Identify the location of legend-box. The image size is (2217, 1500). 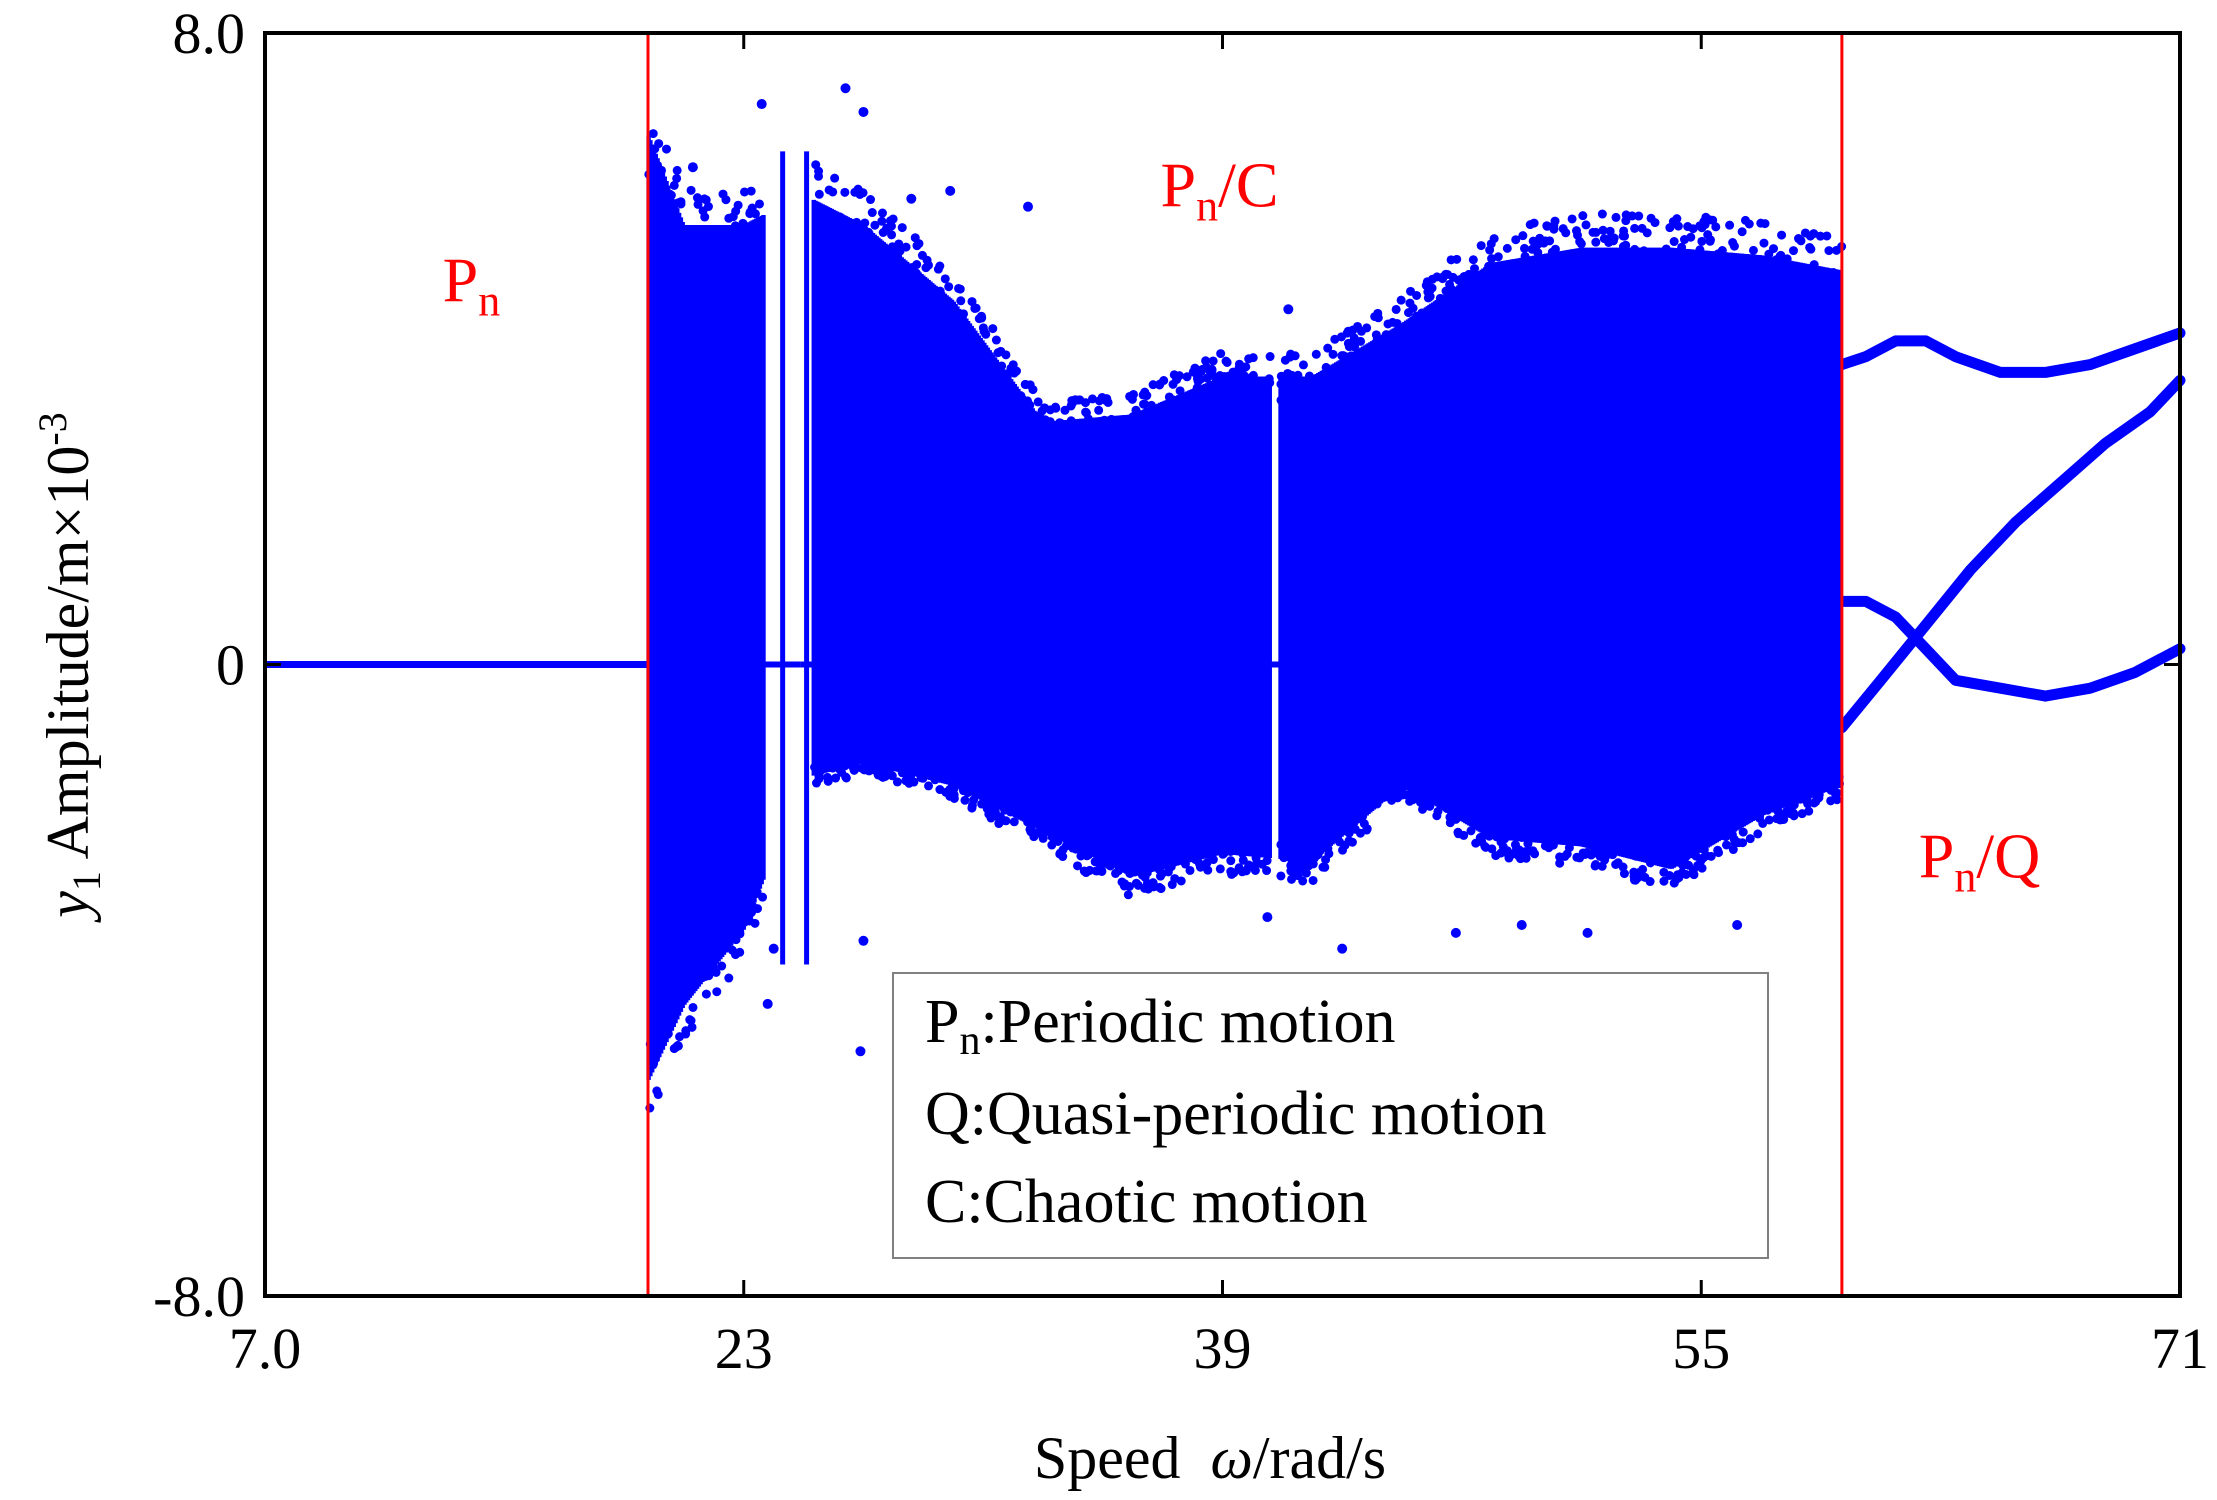
(1330, 1115).